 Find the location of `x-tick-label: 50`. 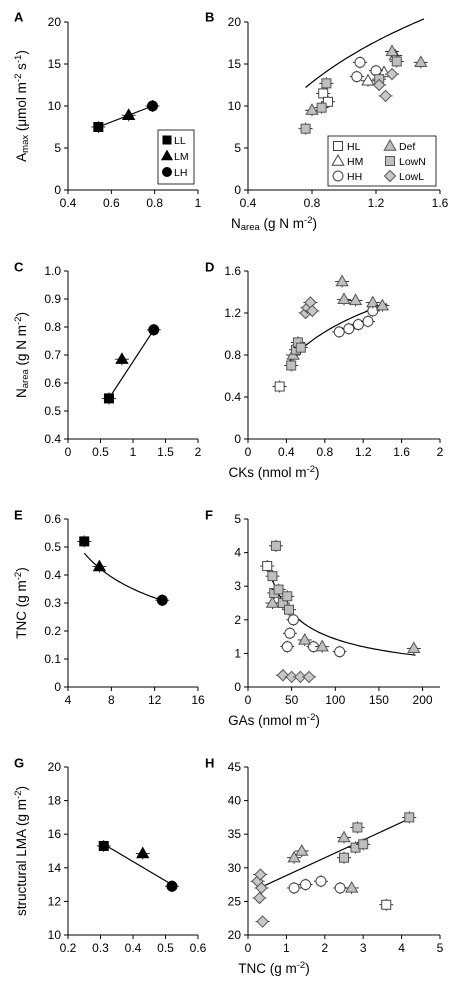

x-tick-label: 50 is located at coordinates (292, 700).